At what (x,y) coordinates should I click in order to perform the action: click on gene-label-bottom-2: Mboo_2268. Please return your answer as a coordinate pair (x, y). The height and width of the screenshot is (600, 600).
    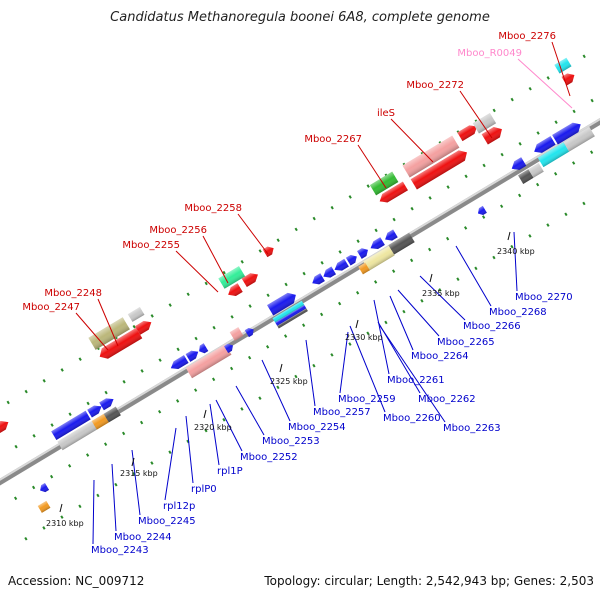
    Looking at the image, I should click on (518, 312).